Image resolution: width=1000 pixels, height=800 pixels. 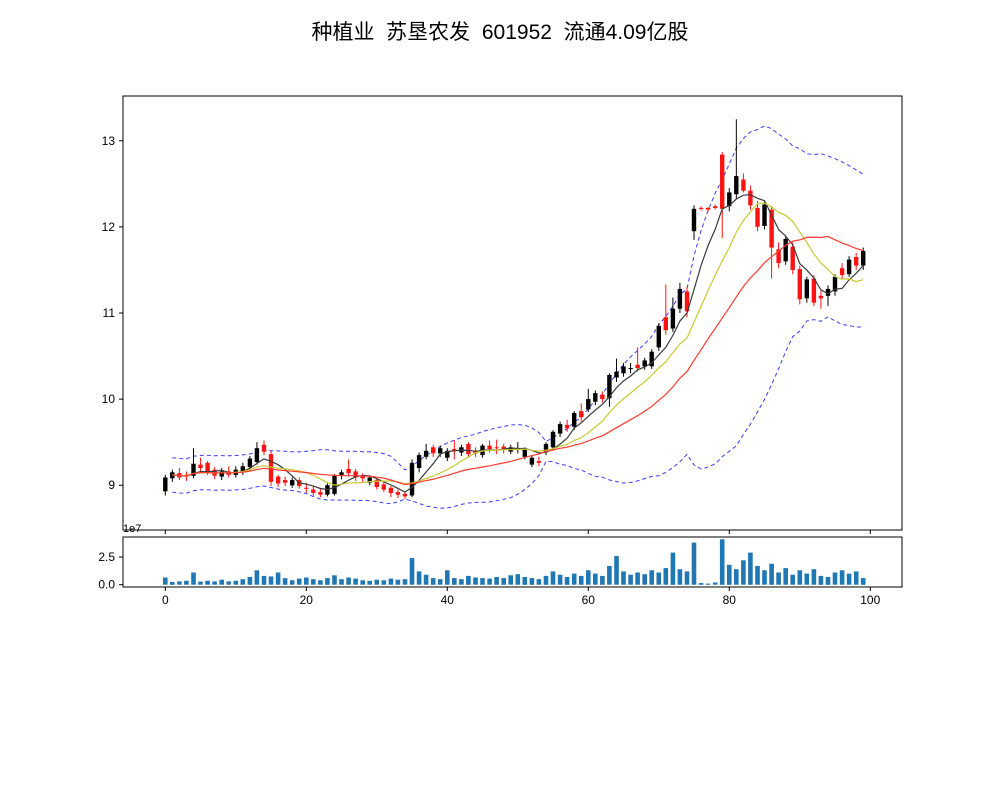 I want to click on chart-title: 种植业 苏垦农发 601952 流通4.09亿股, so click(x=500, y=32).